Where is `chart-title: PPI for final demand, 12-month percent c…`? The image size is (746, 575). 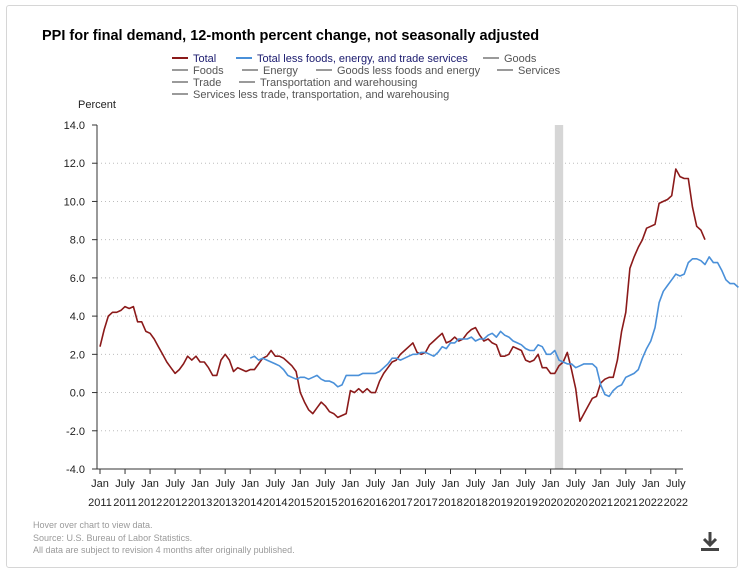
chart-title: PPI for final demand, 12-month percent c… is located at coordinates (291, 36).